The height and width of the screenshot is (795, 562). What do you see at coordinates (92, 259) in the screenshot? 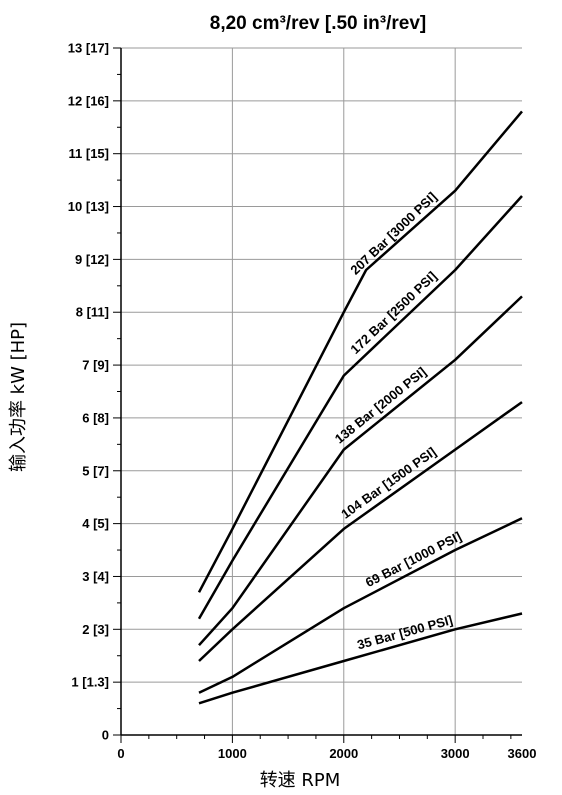
I see `y-tick-label: 9 [12]` at bounding box center [92, 259].